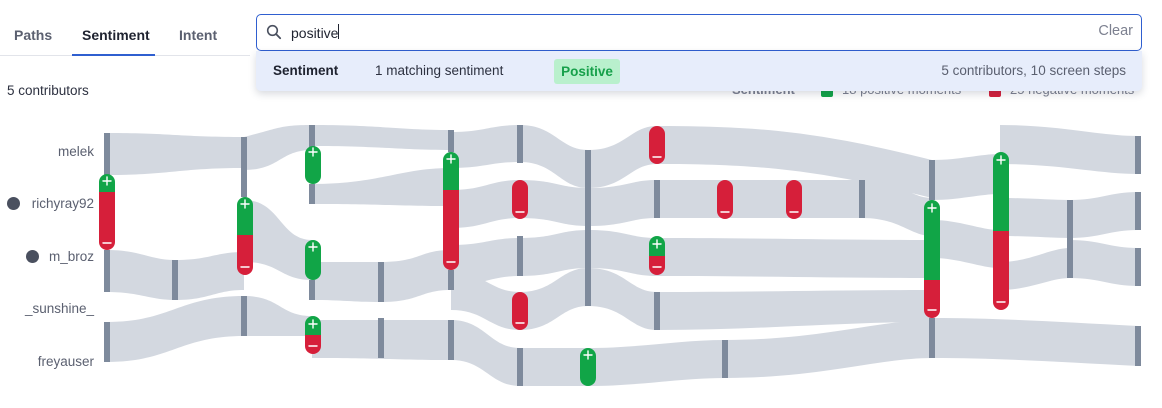 This screenshot has width=1162, height=408. Describe the element at coordinates (274, 32) in the screenshot. I see `search-icon` at that location.